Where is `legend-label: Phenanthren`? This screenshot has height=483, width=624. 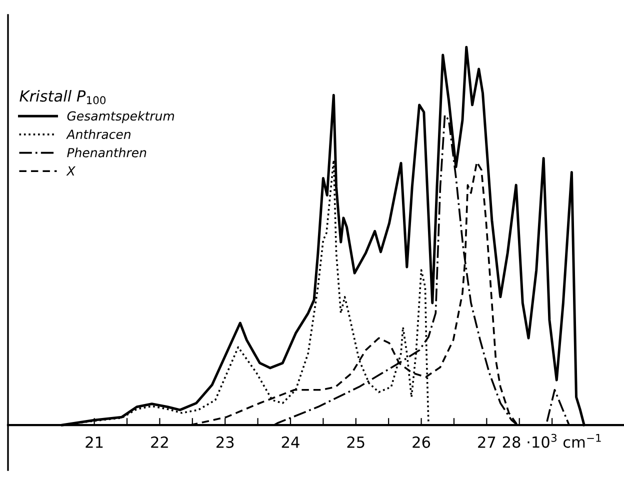 legend-label: Phenanthren is located at coordinates (106, 153).